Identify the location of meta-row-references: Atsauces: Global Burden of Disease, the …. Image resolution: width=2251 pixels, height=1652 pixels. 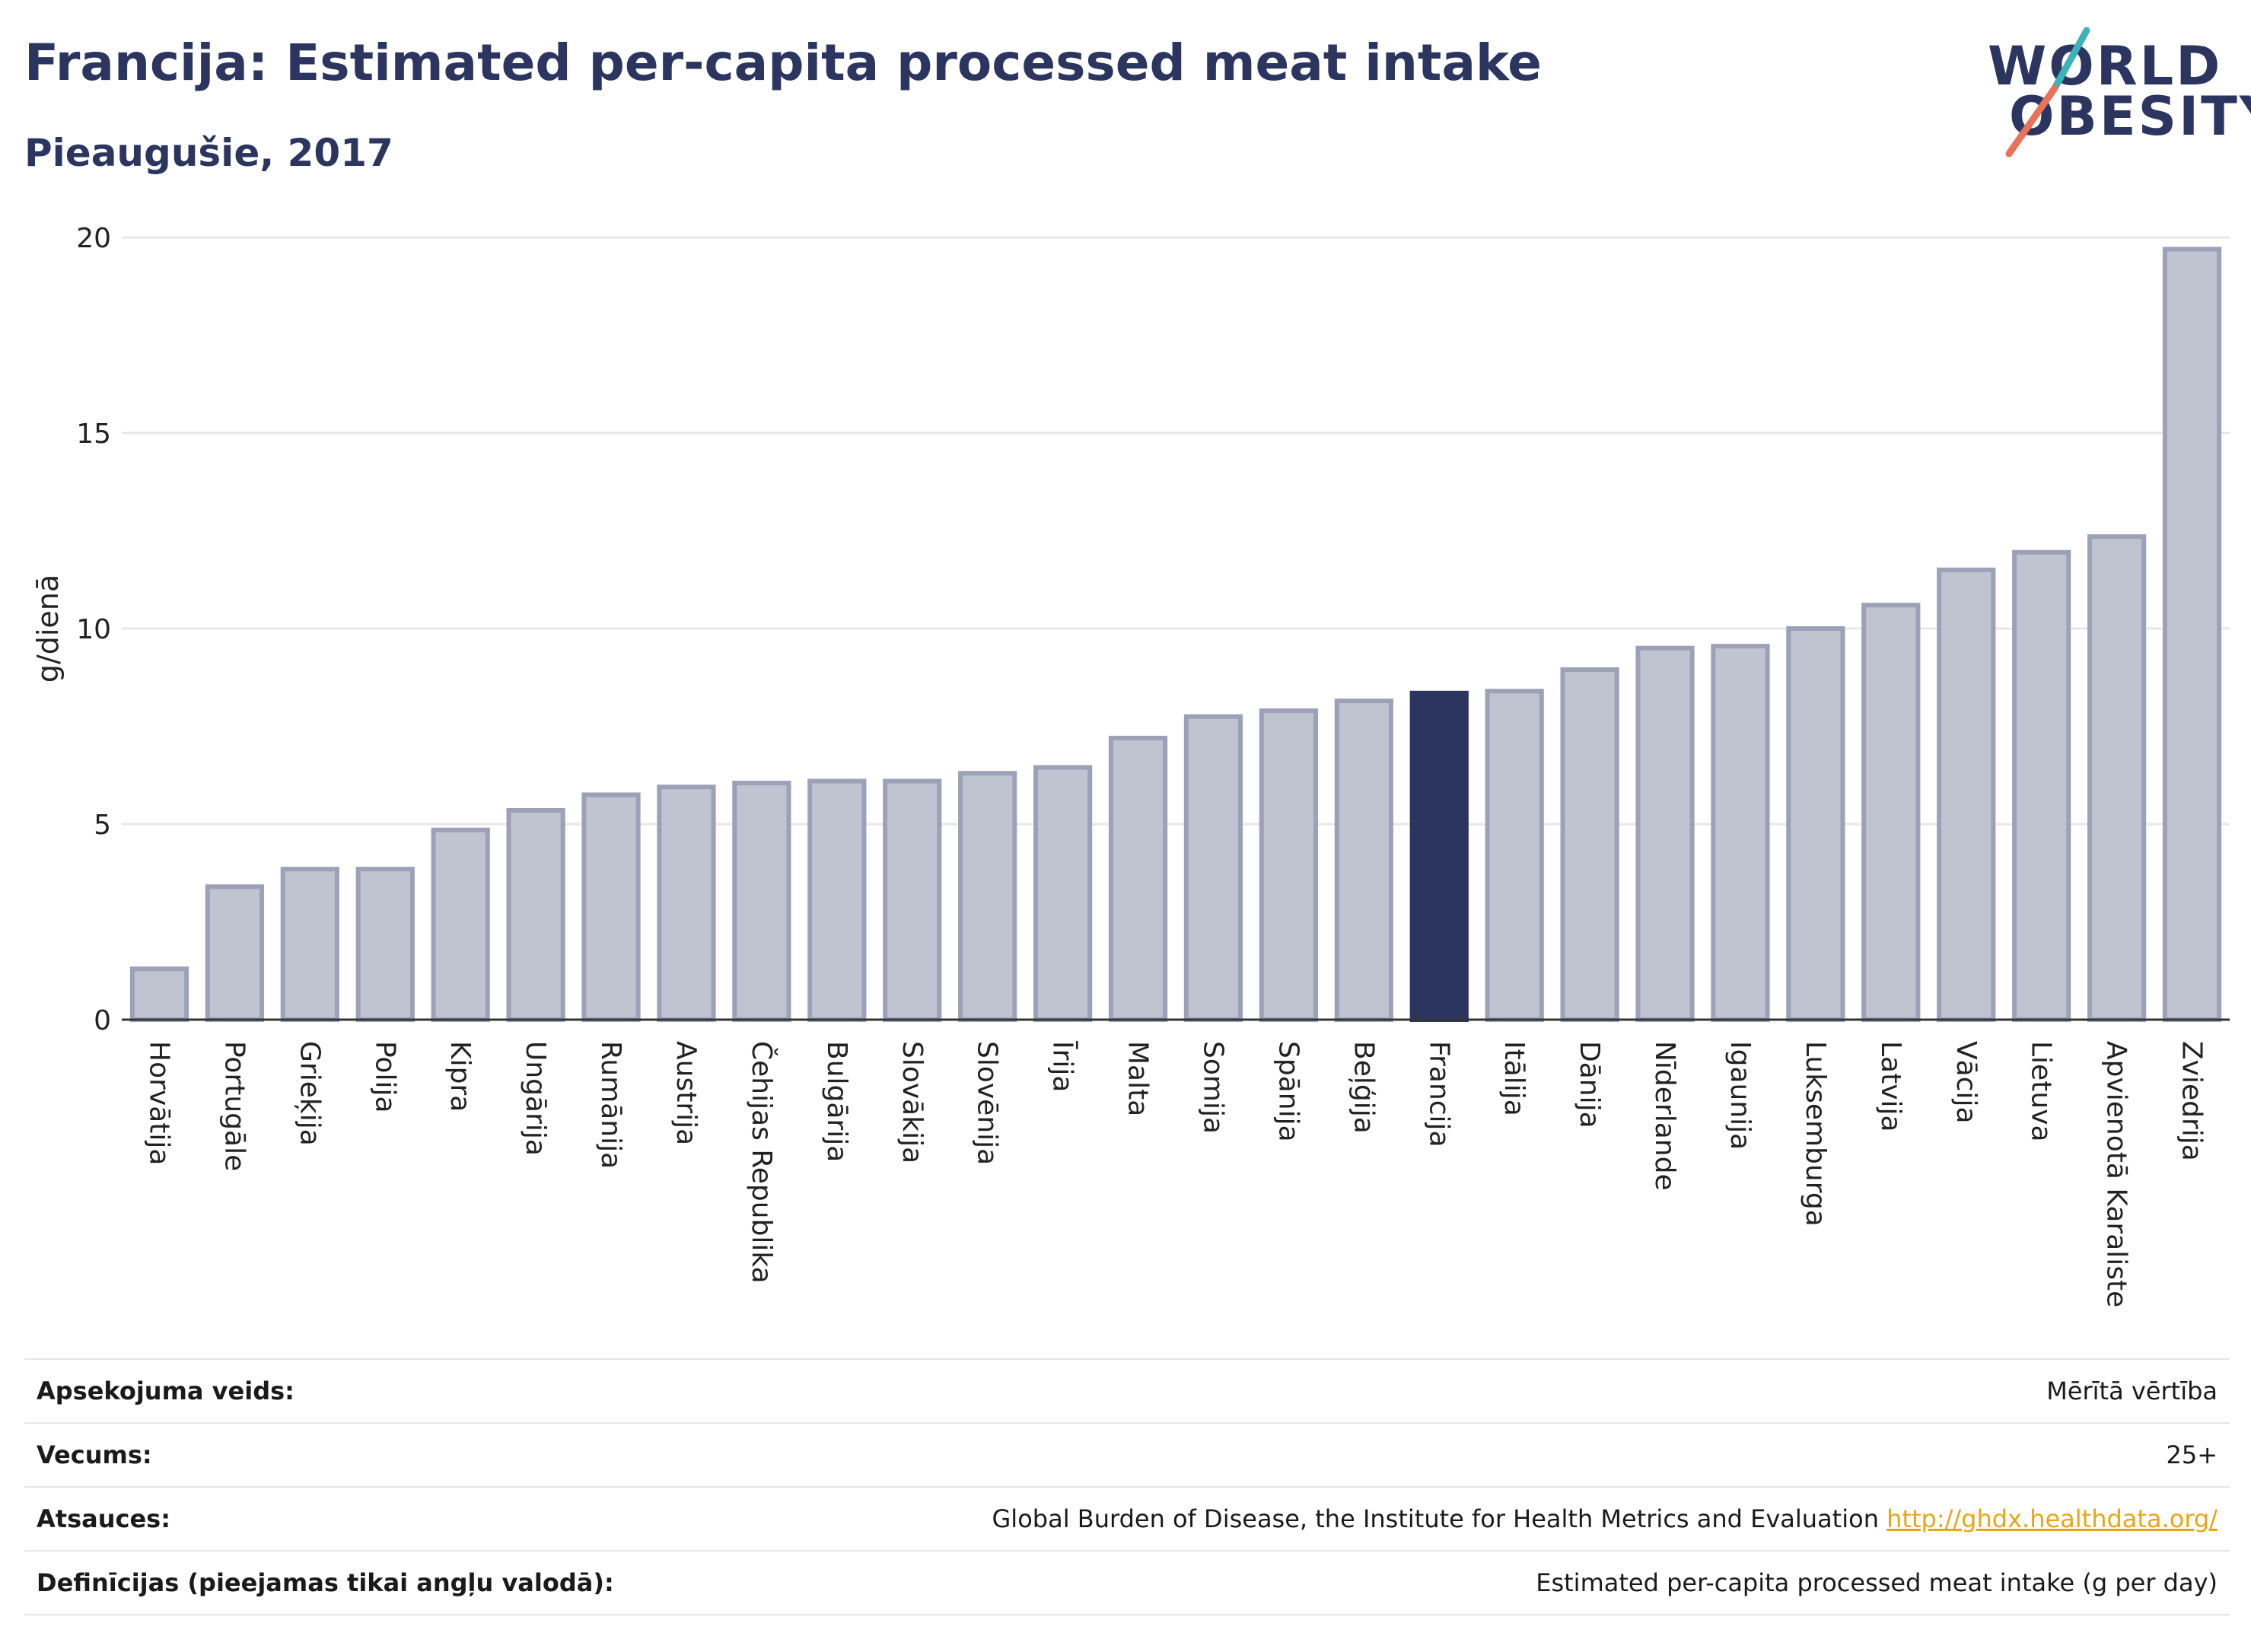
(1127, 1518).